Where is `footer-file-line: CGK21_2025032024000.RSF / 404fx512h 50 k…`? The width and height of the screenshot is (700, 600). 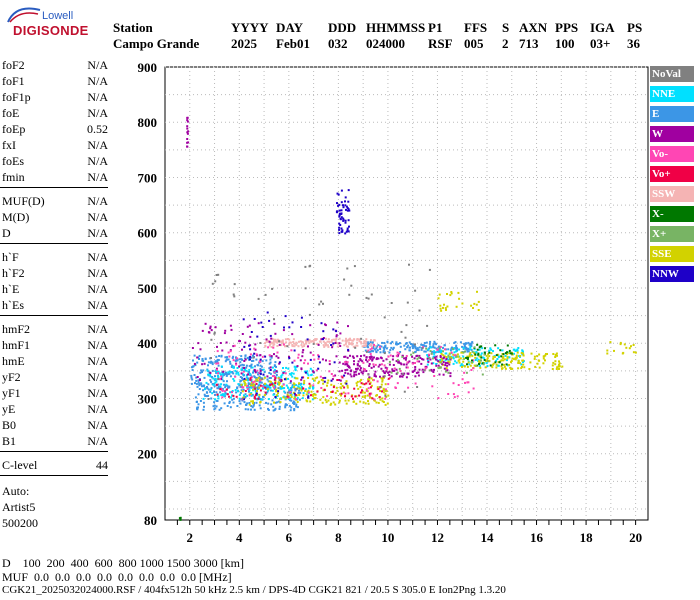 footer-file-line: CGK21_2025032024000.RSF / 404fx512h 50 k… is located at coordinates (254, 590).